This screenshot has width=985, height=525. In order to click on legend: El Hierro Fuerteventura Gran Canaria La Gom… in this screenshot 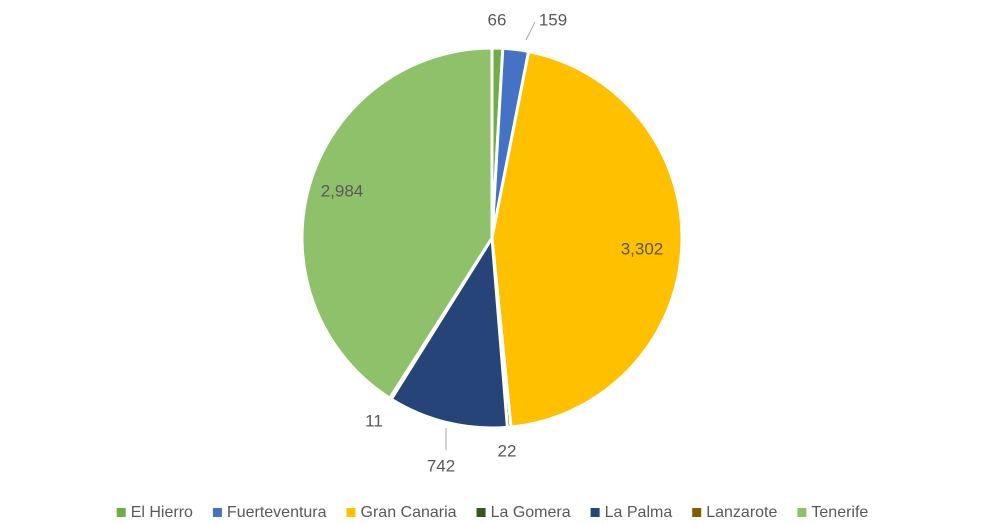, I will do `click(492, 512)`.